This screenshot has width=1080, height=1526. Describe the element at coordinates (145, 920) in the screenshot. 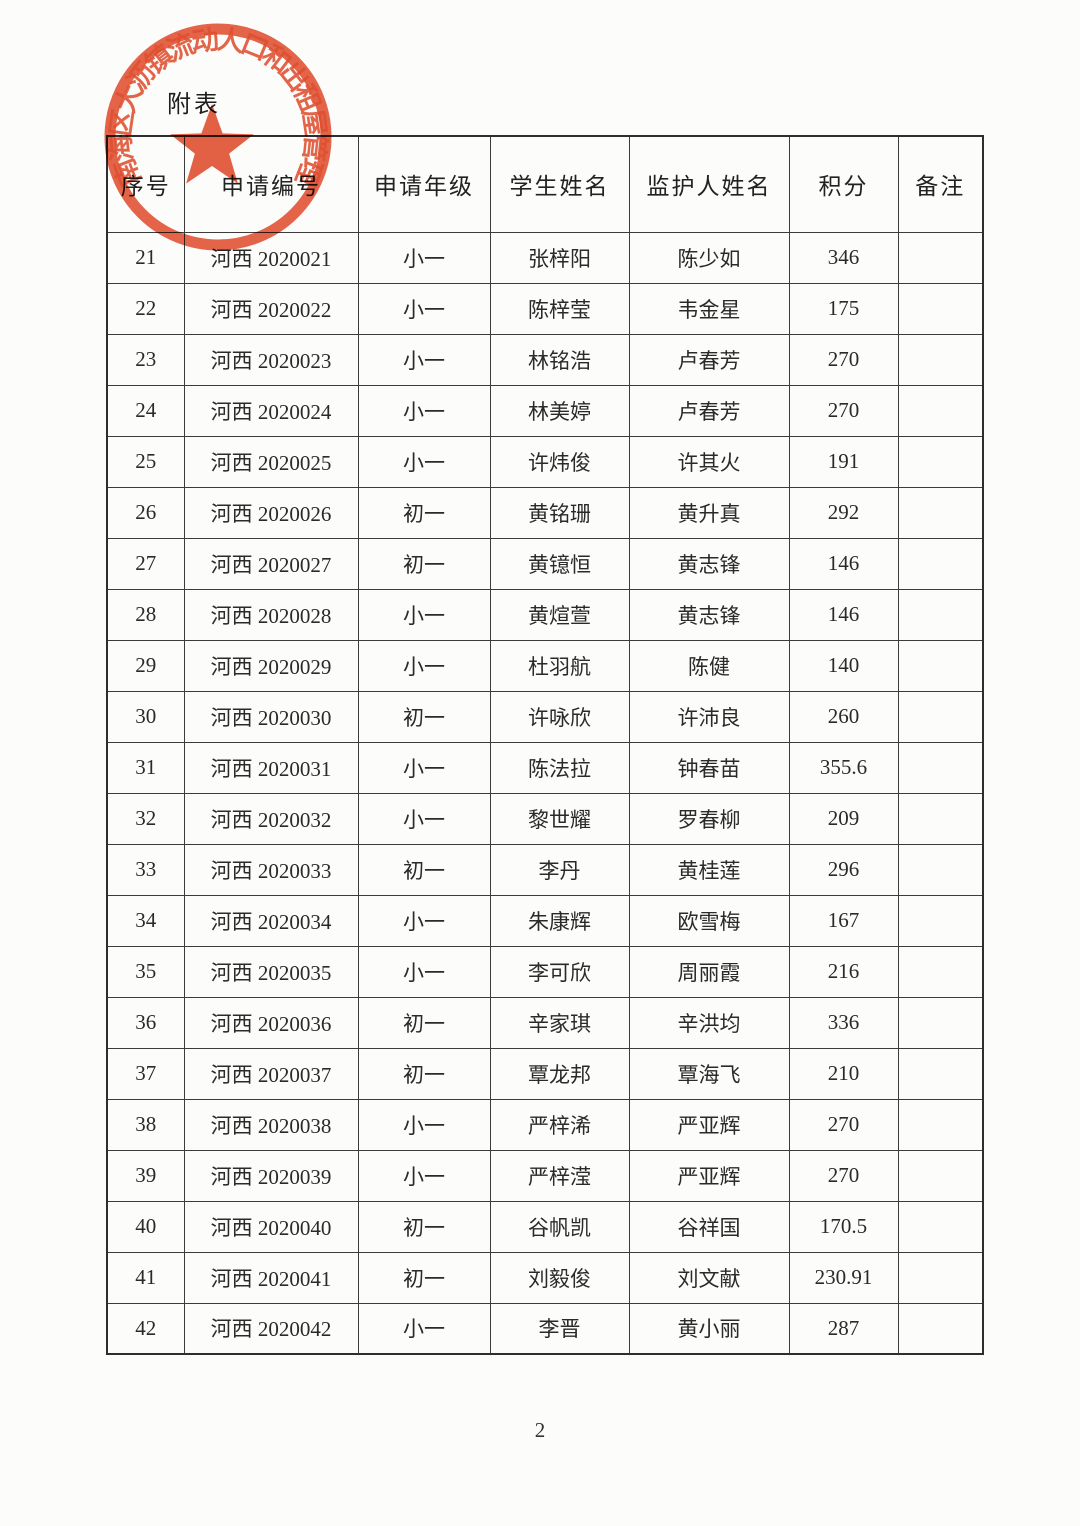

I see `cell-no: 34` at that location.